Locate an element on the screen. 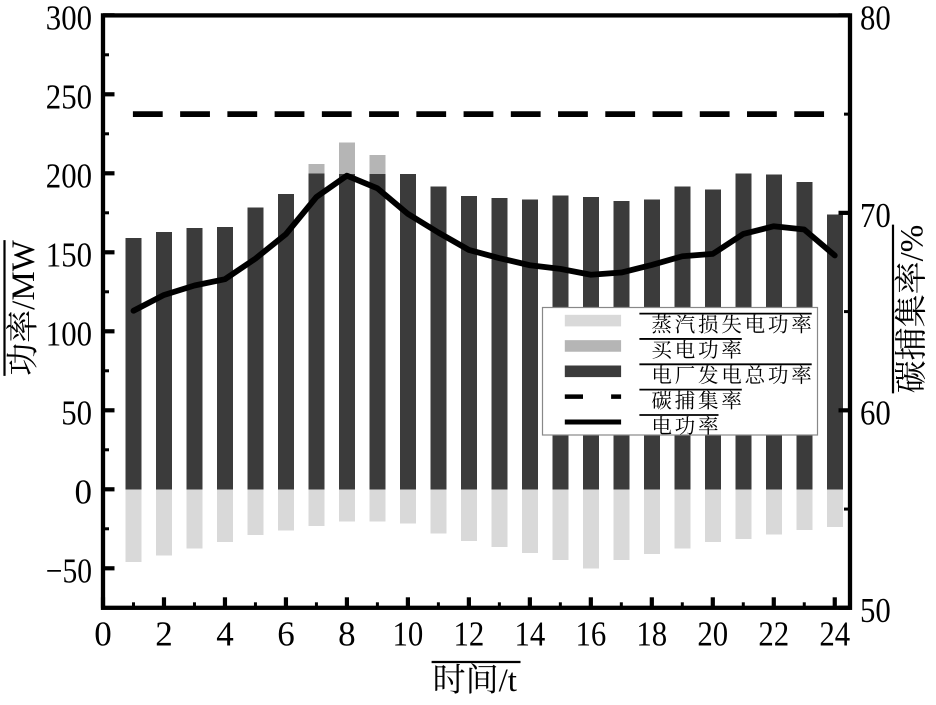 Image resolution: width=936 pixels, height=705 pixels. svg-text: 80 is located at coordinates (875, 19).